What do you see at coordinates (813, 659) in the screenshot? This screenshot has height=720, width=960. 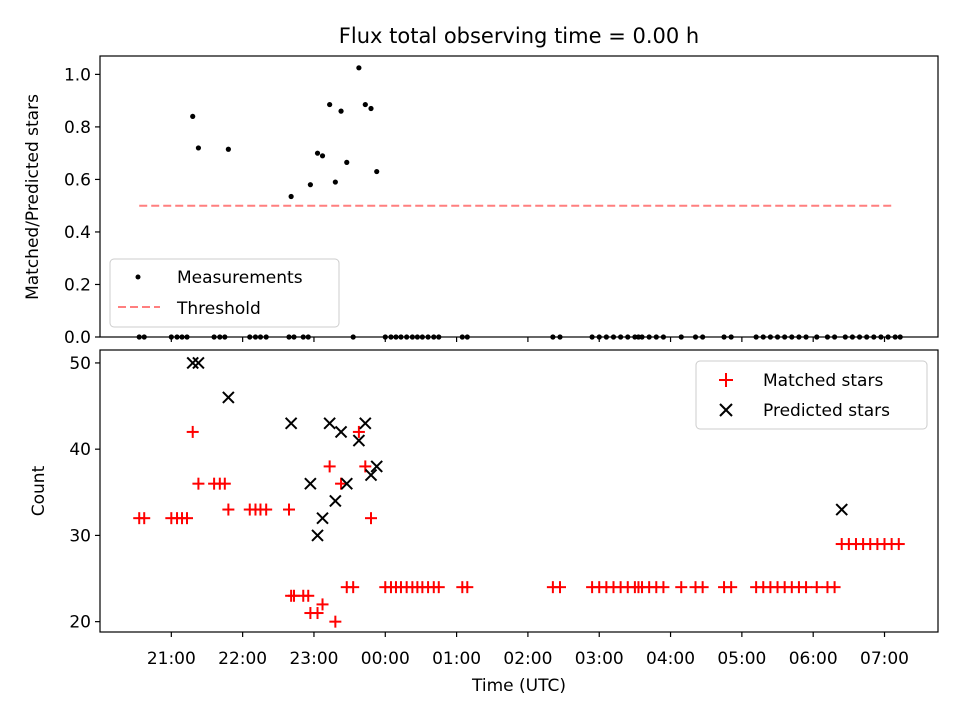 I see `x-tick-label: 06:00` at bounding box center [813, 659].